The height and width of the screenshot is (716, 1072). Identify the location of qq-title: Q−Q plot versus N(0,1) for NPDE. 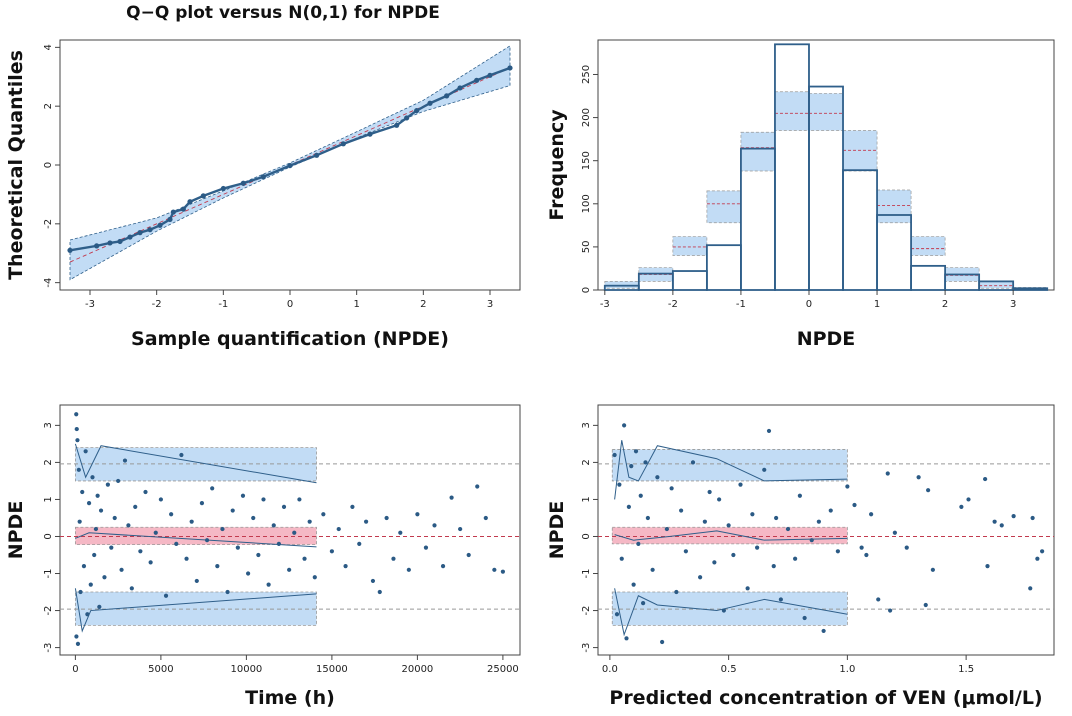
(283, 13).